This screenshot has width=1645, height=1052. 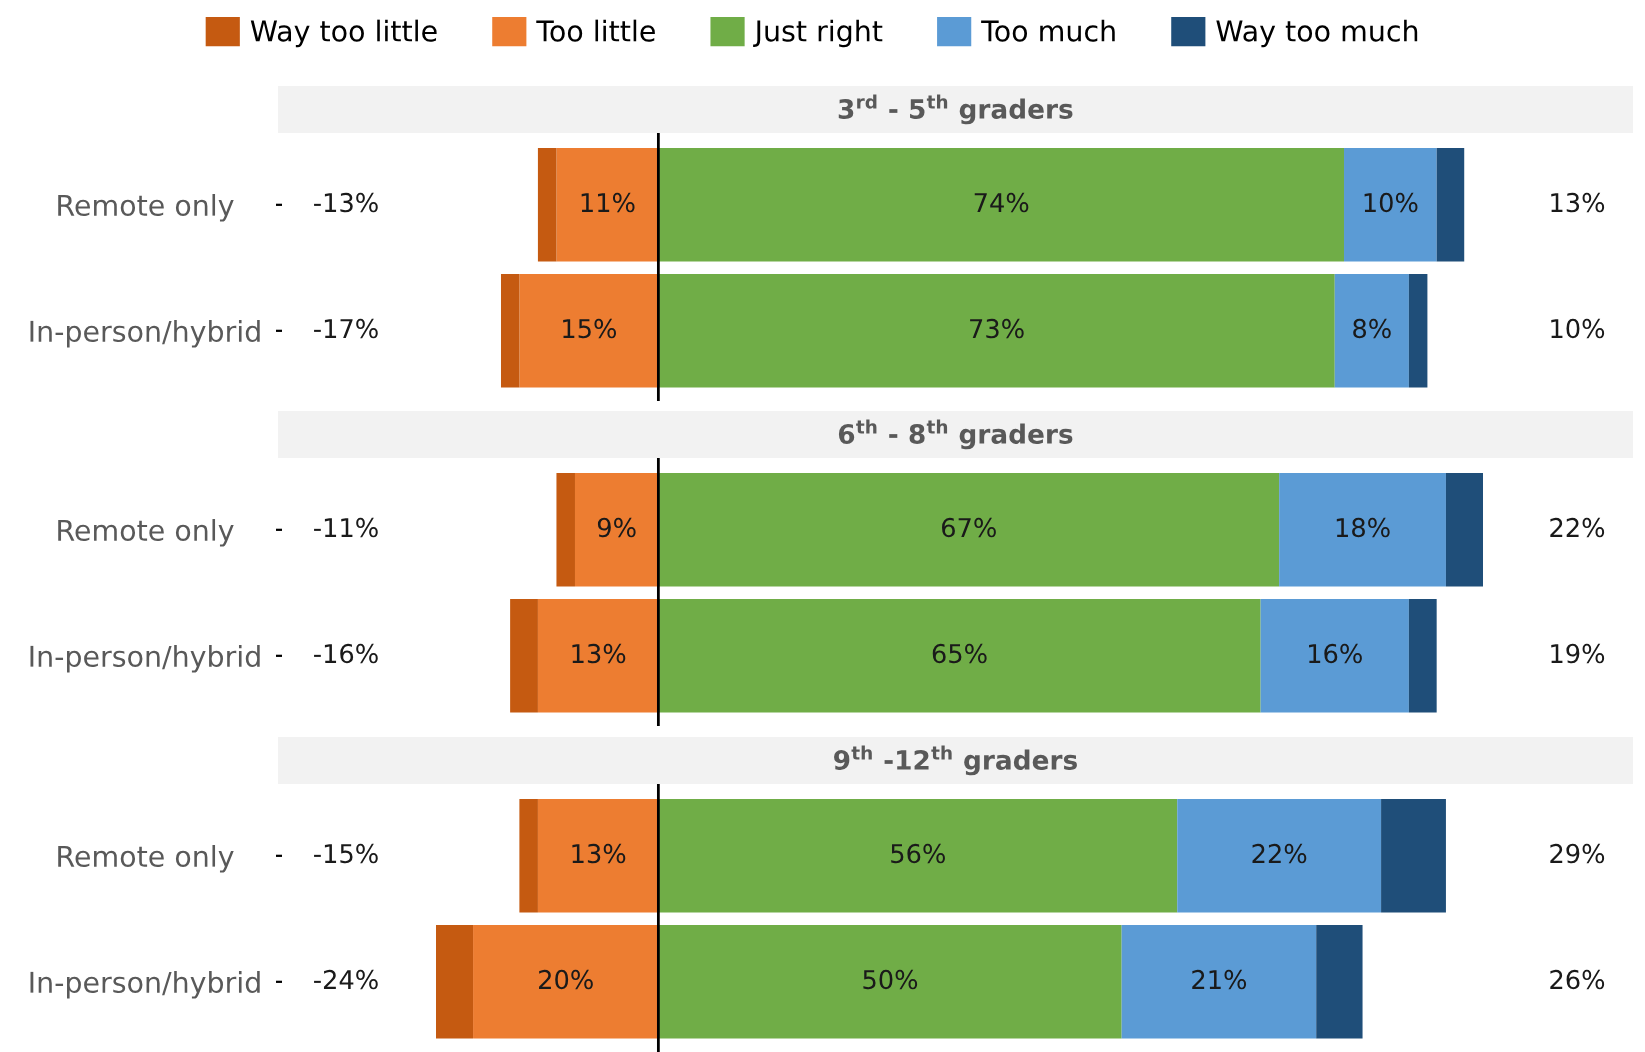 I want to click on text: -13%, so click(x=346, y=202).